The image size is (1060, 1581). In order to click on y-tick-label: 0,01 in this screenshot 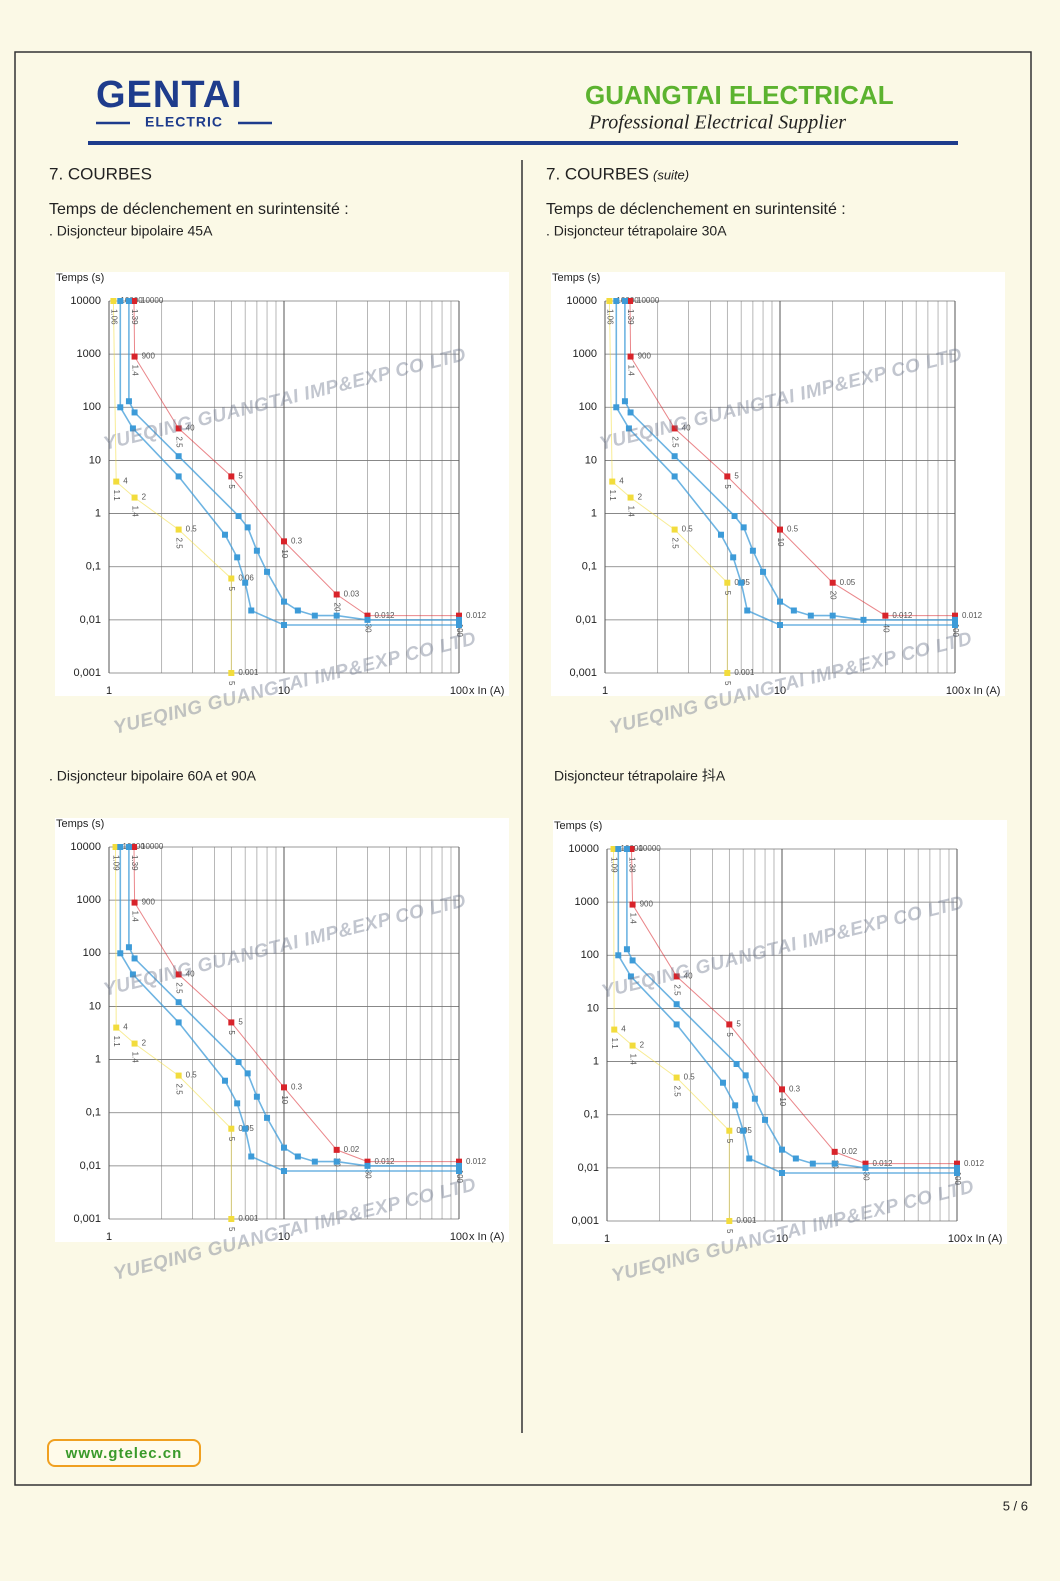, I will do `click(588, 1168)`.